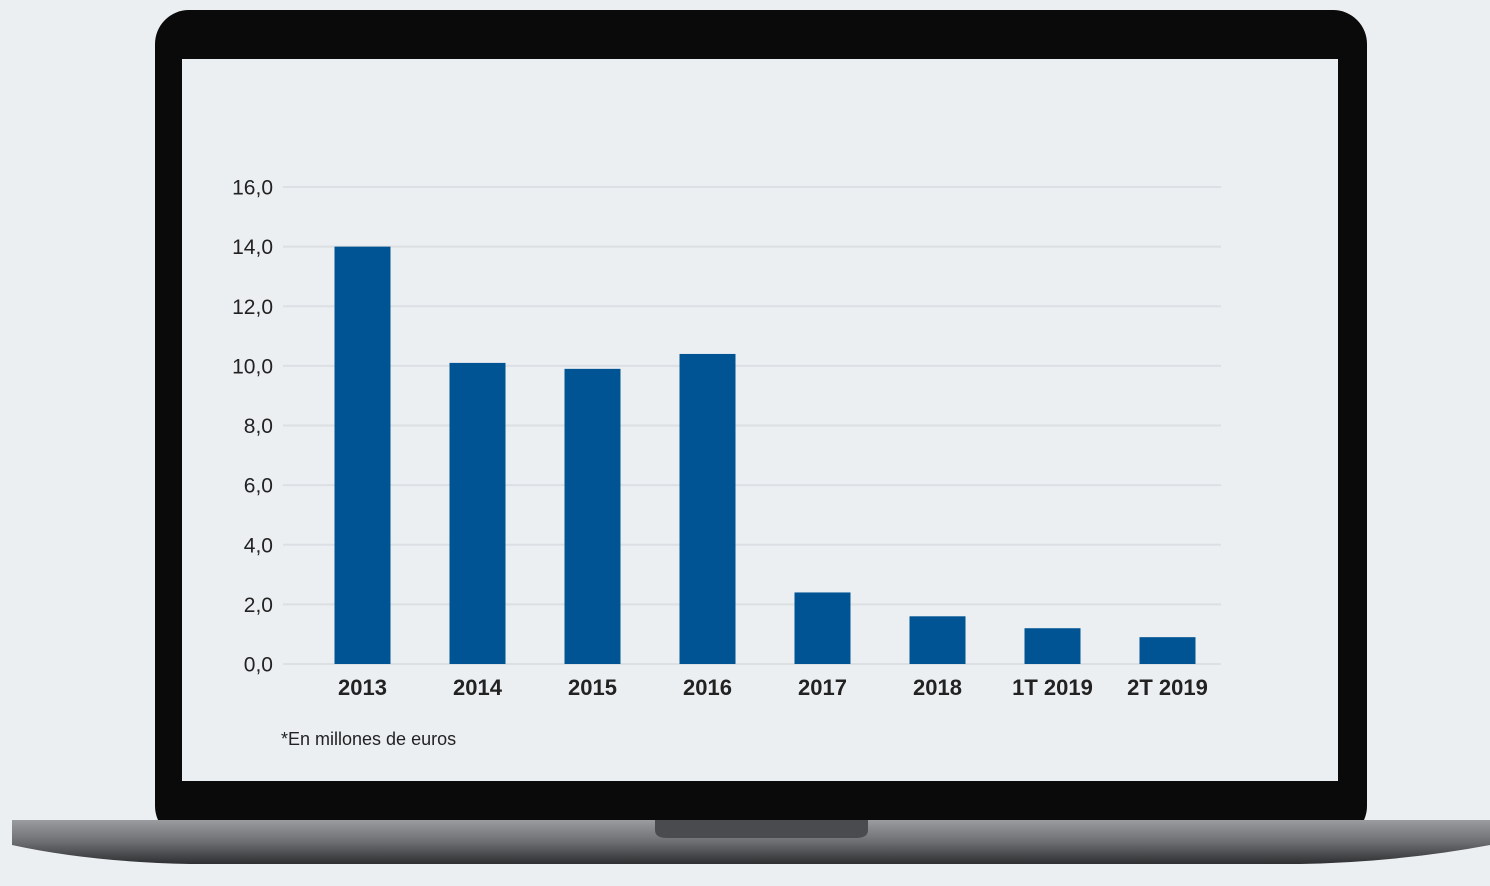 The image size is (1490, 886). I want to click on notch, so click(761, 829).